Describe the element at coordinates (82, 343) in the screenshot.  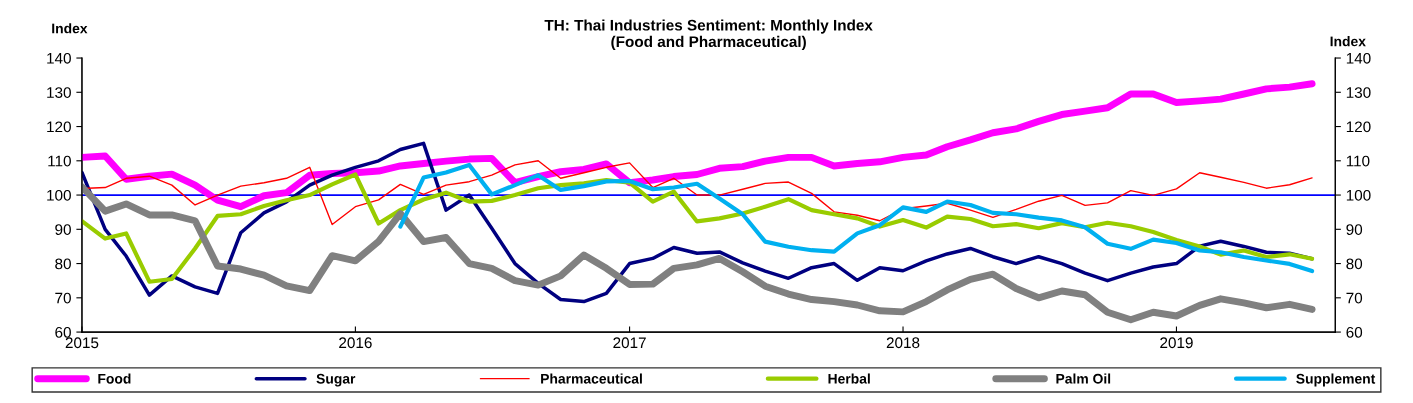
I see `x-tick-label: 2015` at that location.